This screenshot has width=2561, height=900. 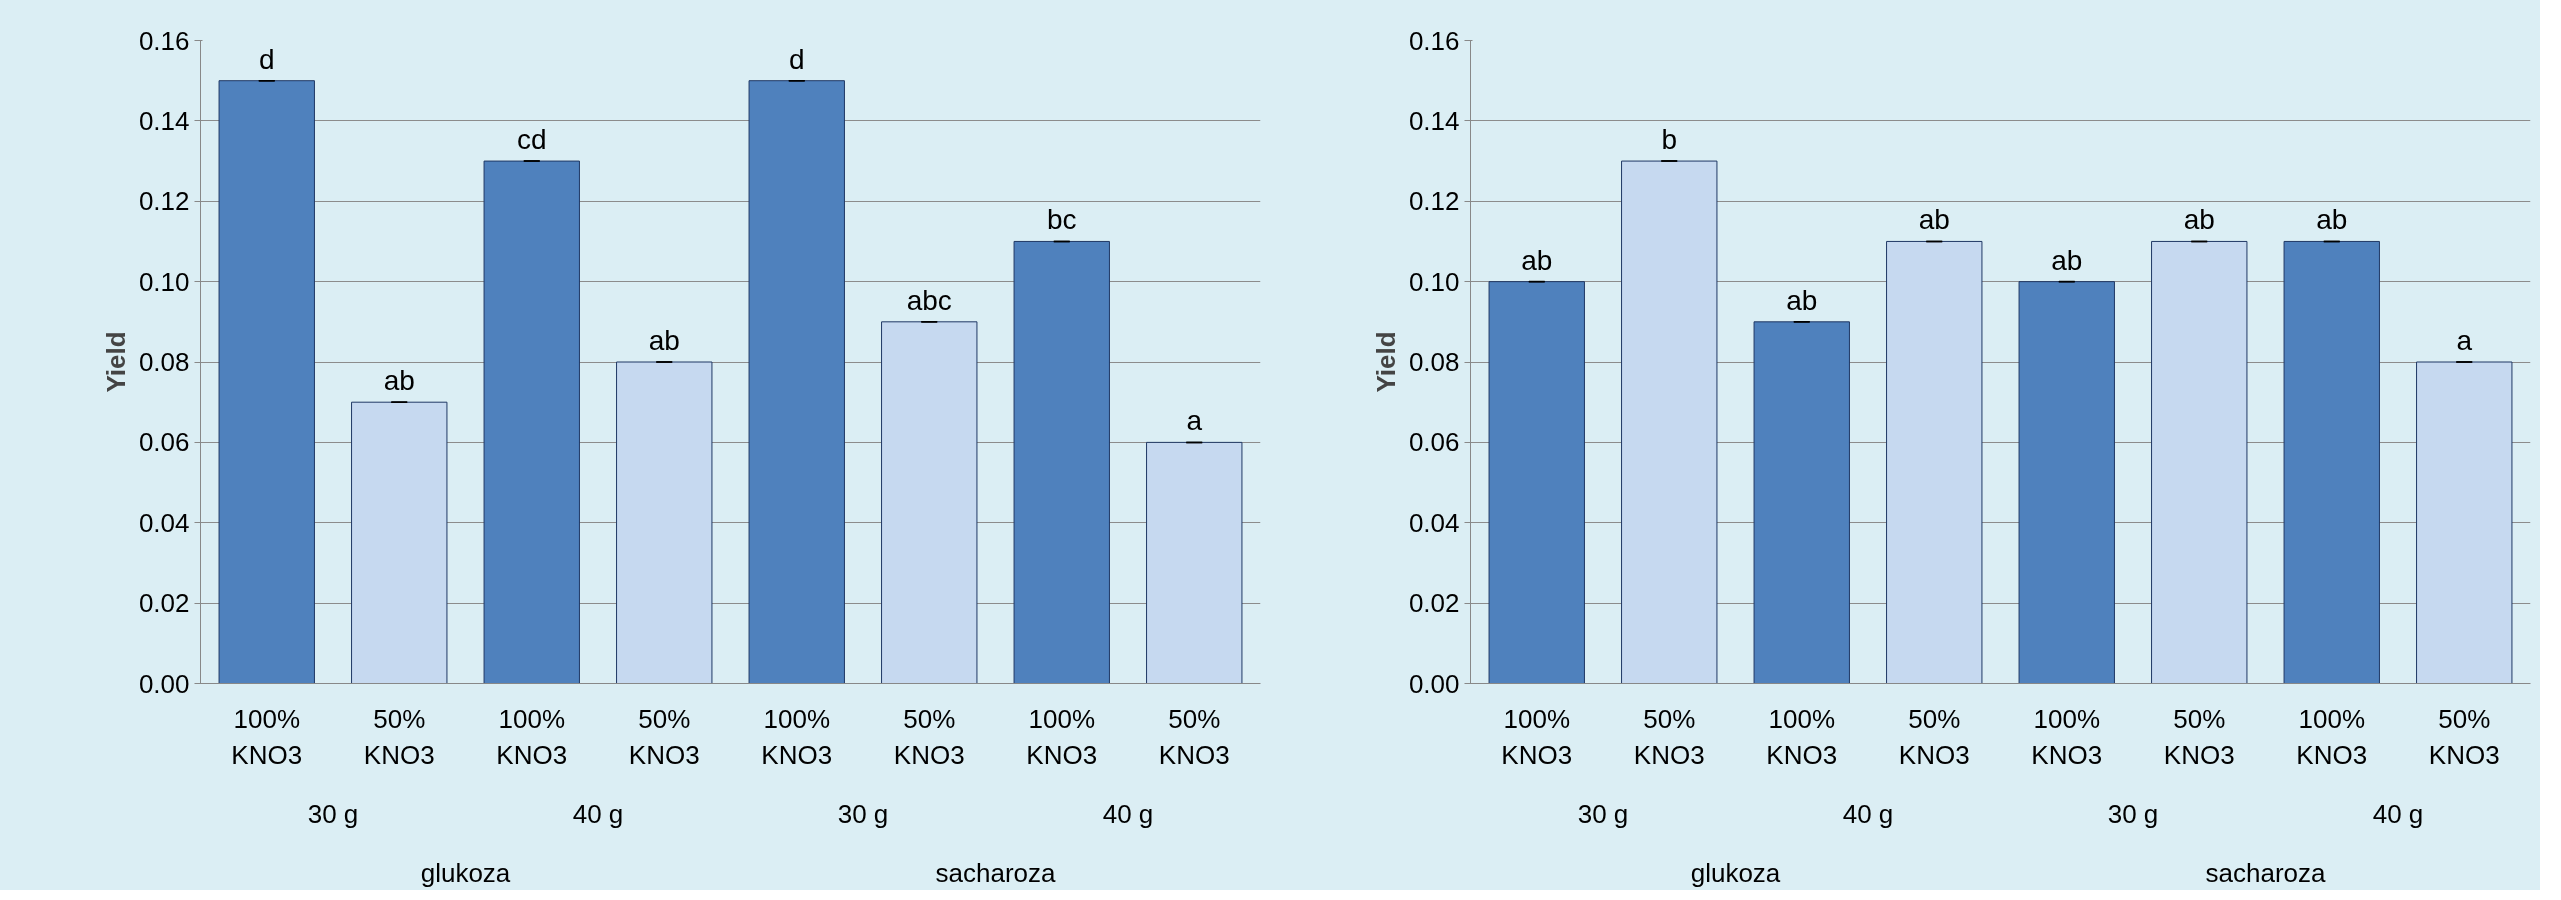 I want to click on data-label: abc, so click(x=929, y=300).